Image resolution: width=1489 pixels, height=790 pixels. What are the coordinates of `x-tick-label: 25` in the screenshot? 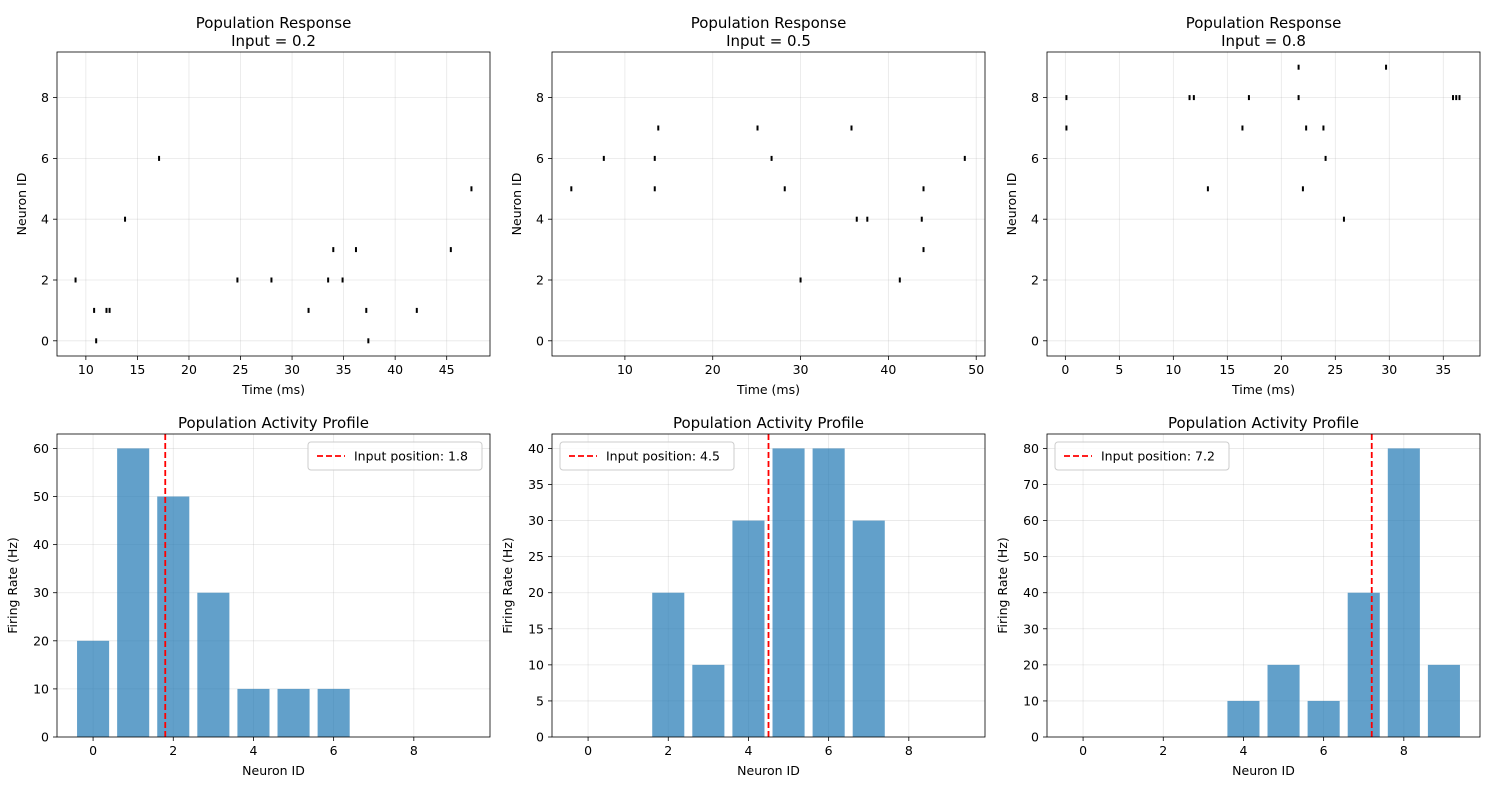 It's located at (241, 369).